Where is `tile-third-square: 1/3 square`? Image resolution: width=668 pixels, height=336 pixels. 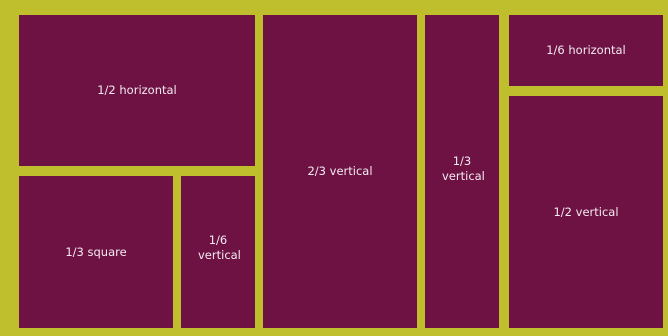
tile-third-square: 1/3 square is located at coordinates (96, 252).